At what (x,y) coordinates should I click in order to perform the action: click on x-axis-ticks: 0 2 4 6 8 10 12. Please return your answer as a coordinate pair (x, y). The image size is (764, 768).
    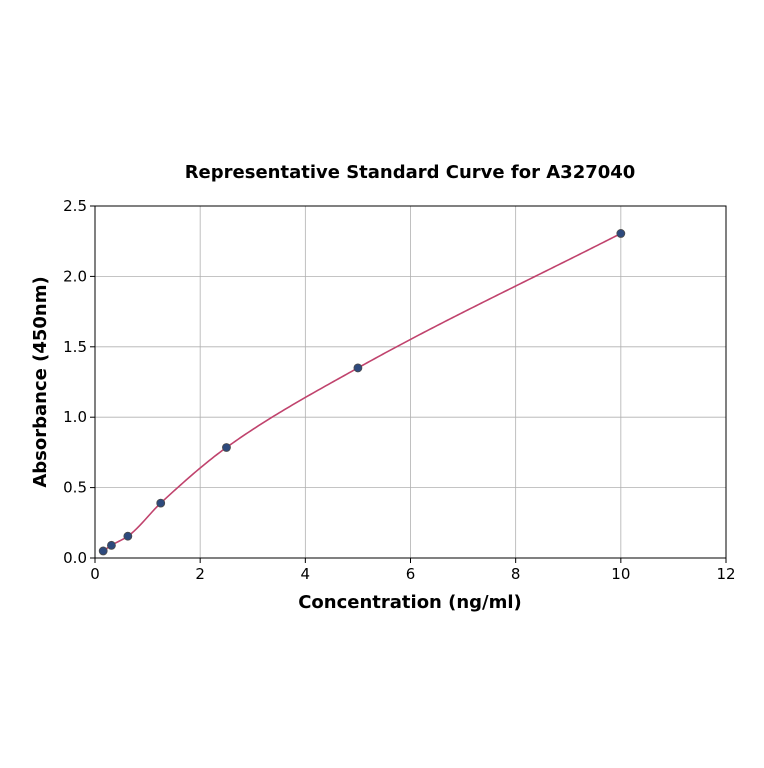
    Looking at the image, I should click on (413, 570).